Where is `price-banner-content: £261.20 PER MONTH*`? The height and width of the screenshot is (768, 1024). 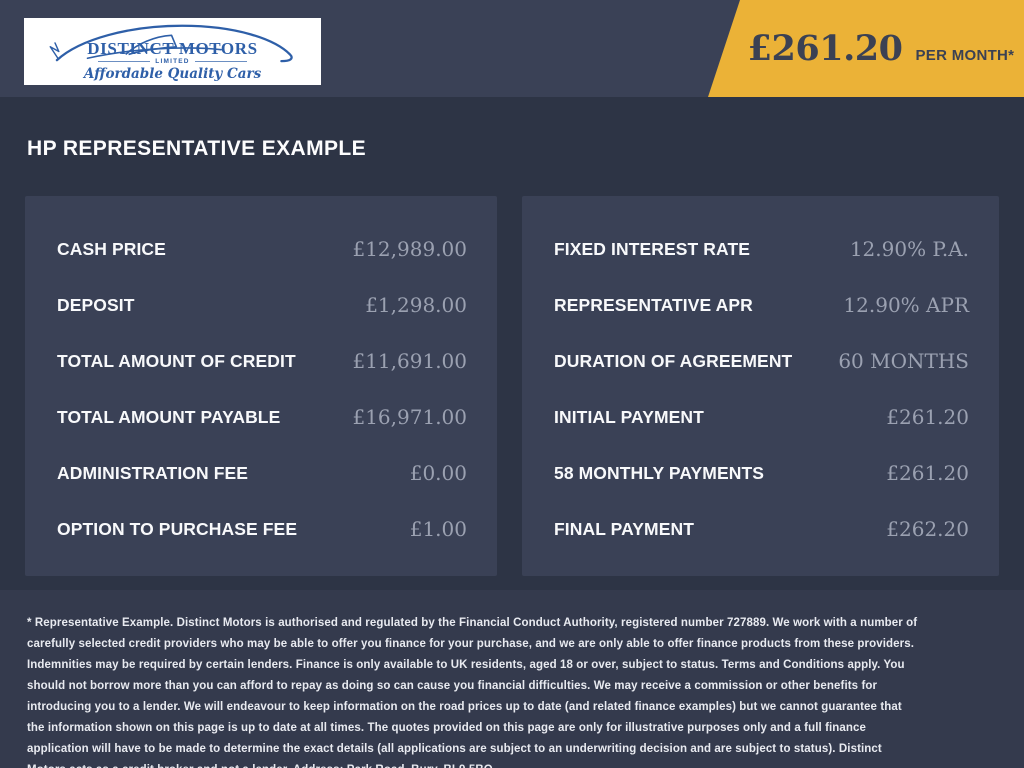
price-banner-content: £261.20 PER MONTH* is located at coordinates (881, 48).